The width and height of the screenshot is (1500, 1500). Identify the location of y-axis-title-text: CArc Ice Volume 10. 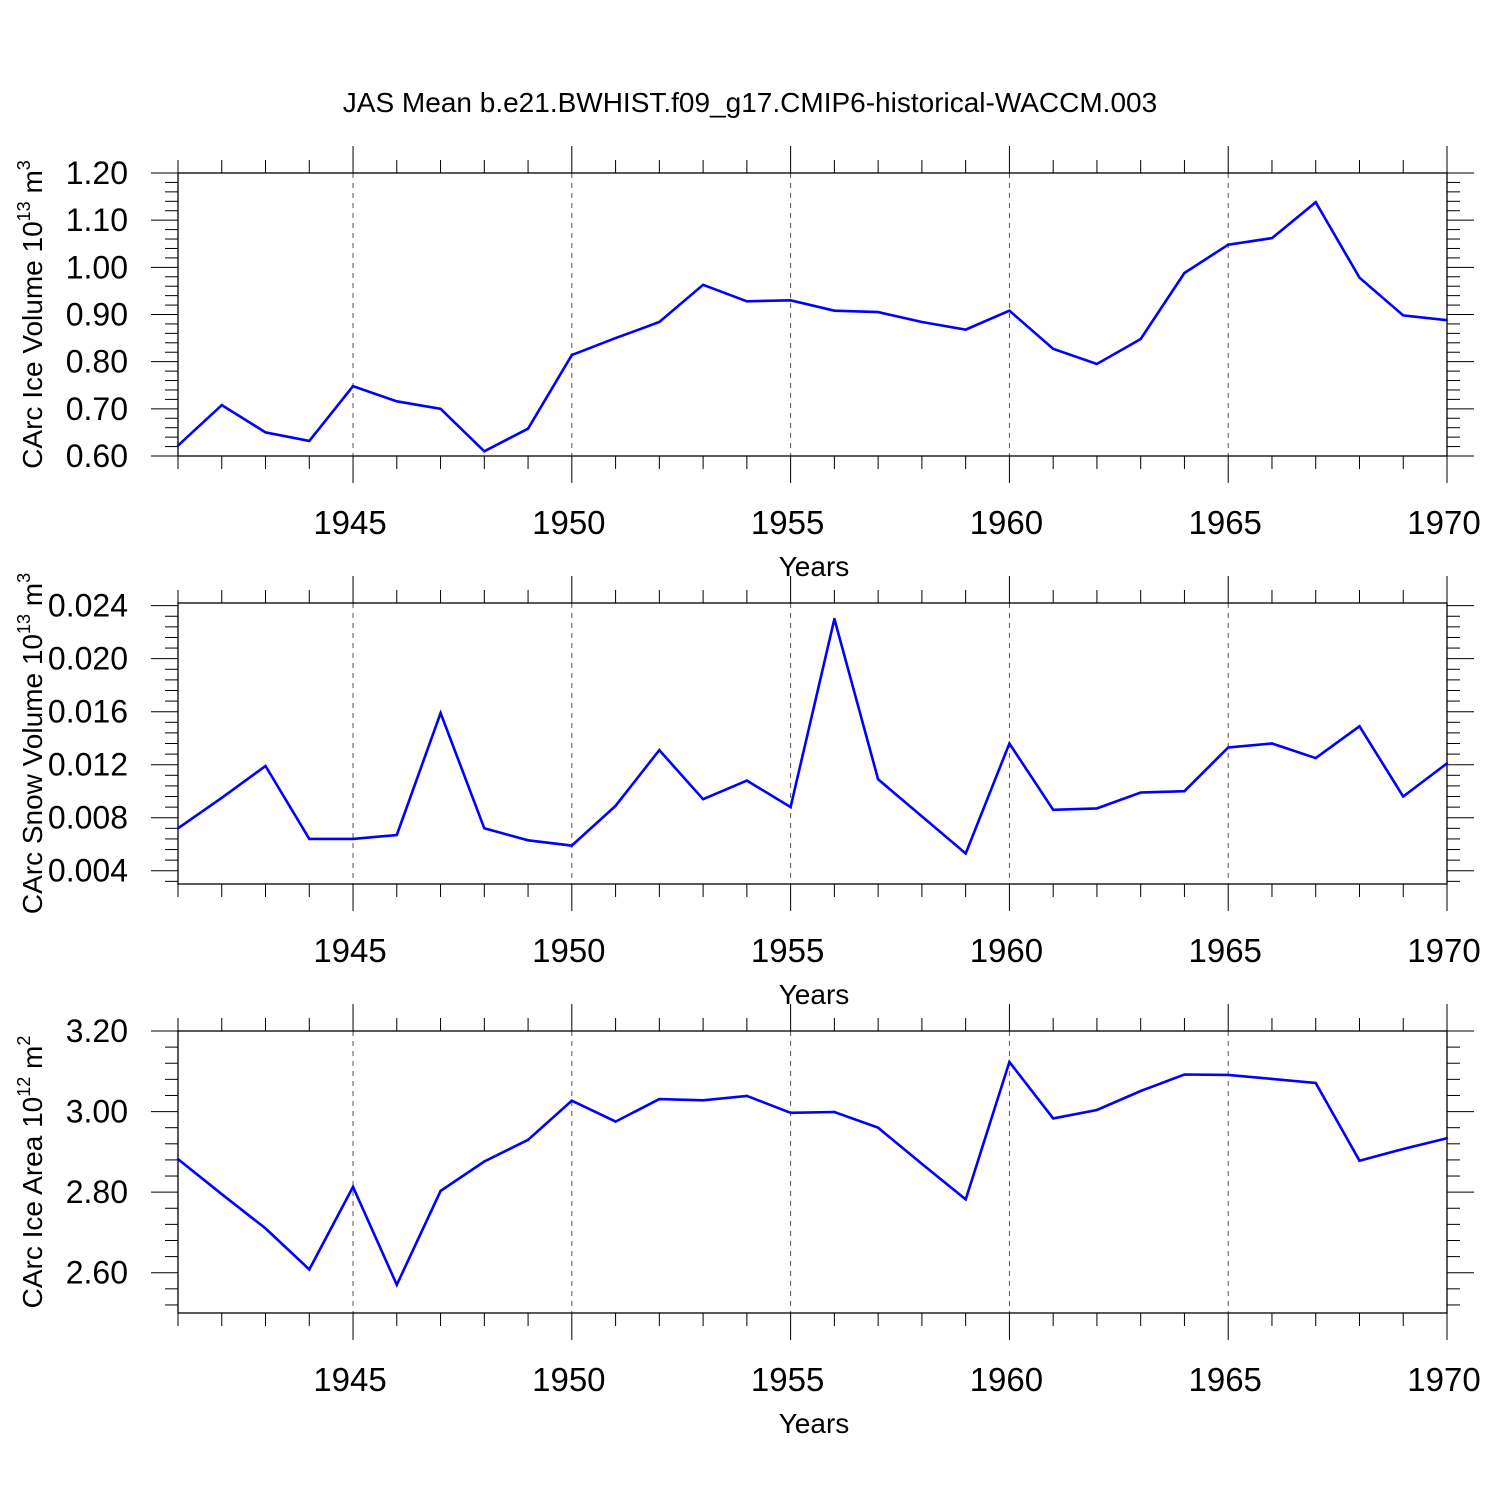
(32, 344).